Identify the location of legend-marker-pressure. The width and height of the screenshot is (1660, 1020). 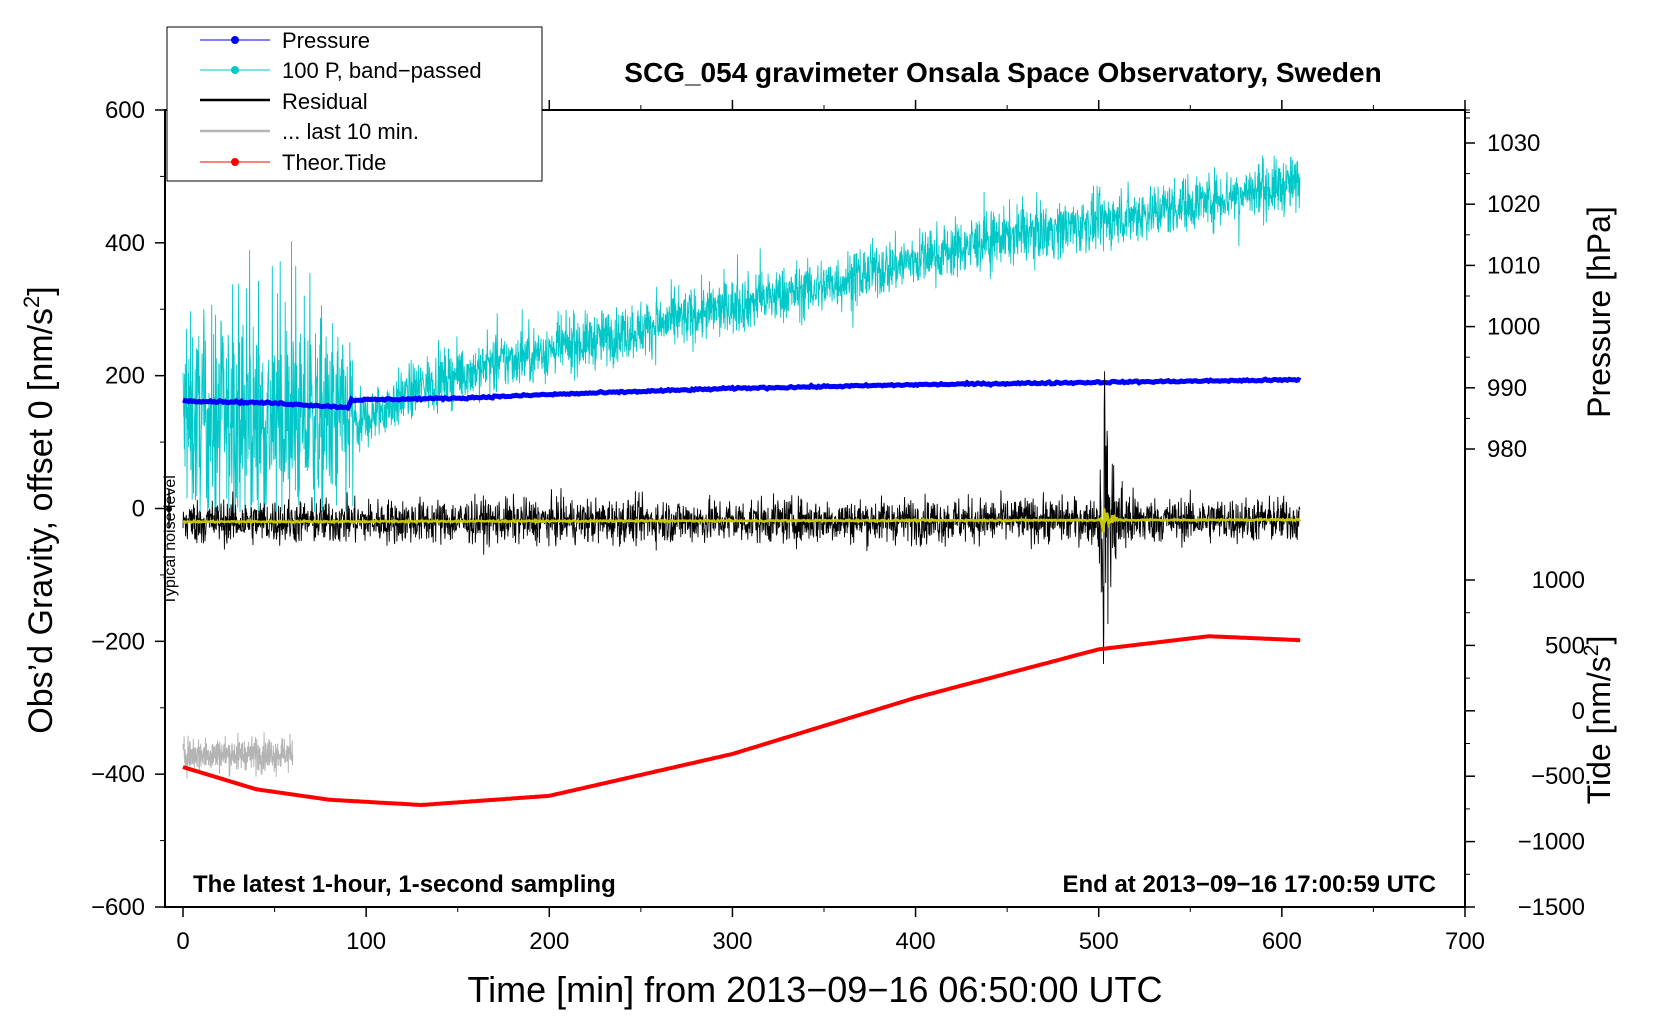
(235, 40).